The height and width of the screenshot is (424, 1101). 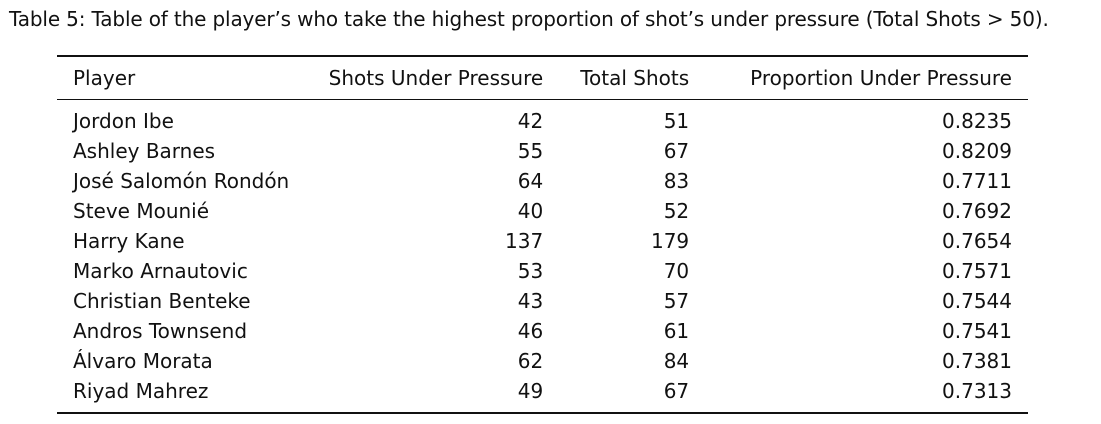 I want to click on table-row: Marko Arnautovic 53 70 0.7571, so click(x=542, y=271).